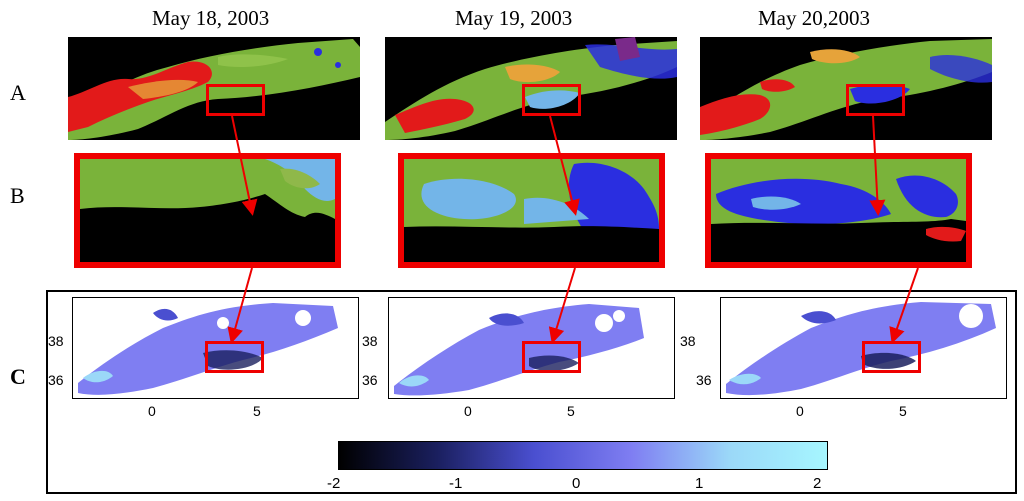  Describe the element at coordinates (814, 18) in the screenshot. I see `date-label-may-20: May 20,2003` at that location.